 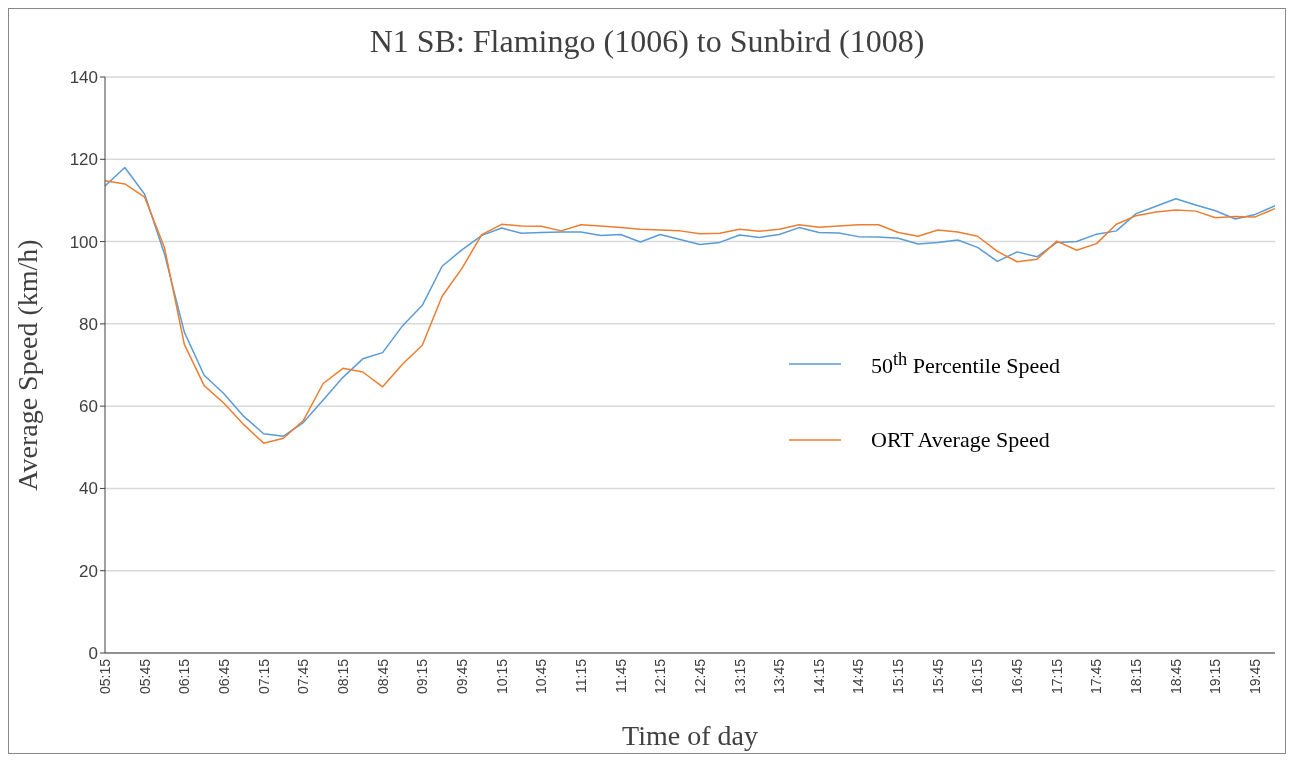 I want to click on x-tick-label: 16:45, so click(x=1017, y=676).